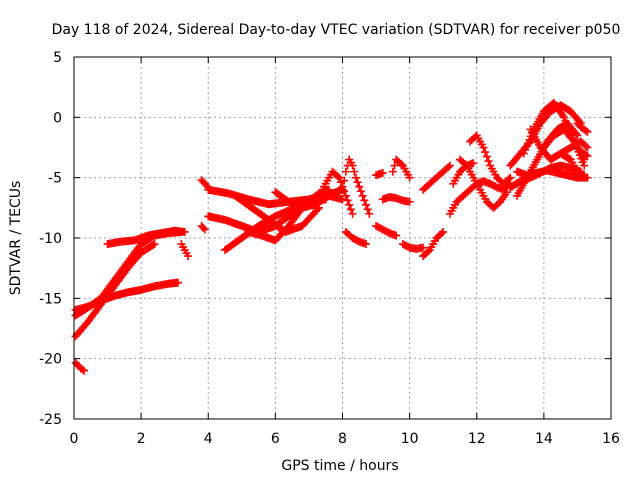 The width and height of the screenshot is (640, 480). Describe the element at coordinates (544, 439) in the screenshot. I see `x-tick-label: 14` at that location.